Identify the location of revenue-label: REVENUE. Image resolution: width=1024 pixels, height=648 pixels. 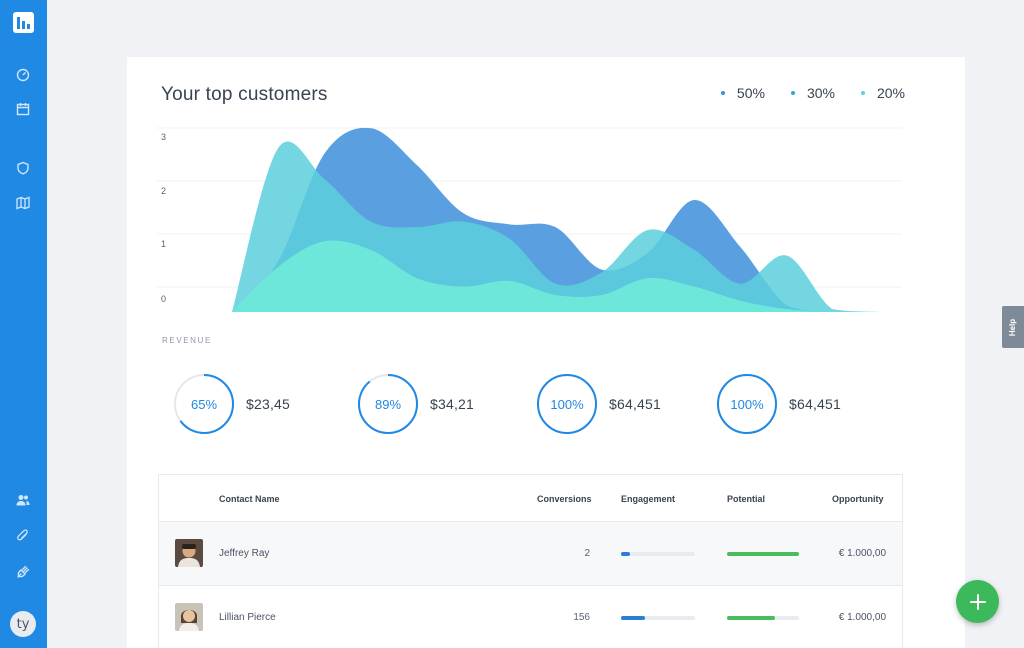
(187, 340).